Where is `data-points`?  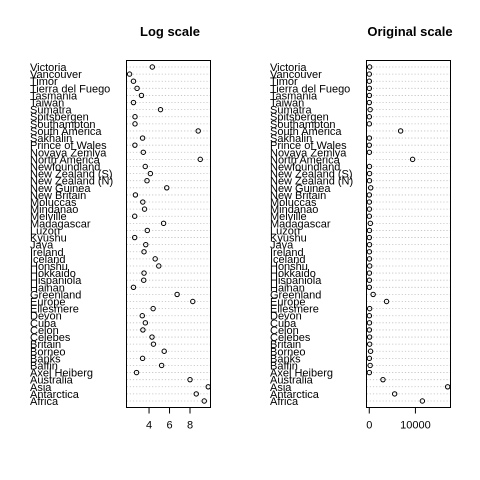
data-points is located at coordinates (408, 234).